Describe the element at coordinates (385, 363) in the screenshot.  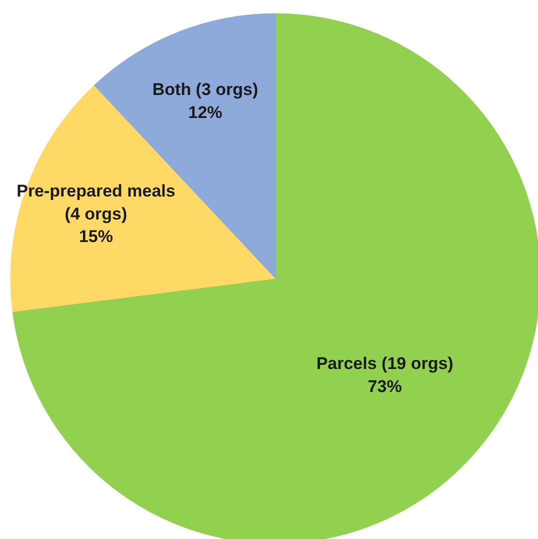
I see `slice-label: Parcels (19 orgs)` at that location.